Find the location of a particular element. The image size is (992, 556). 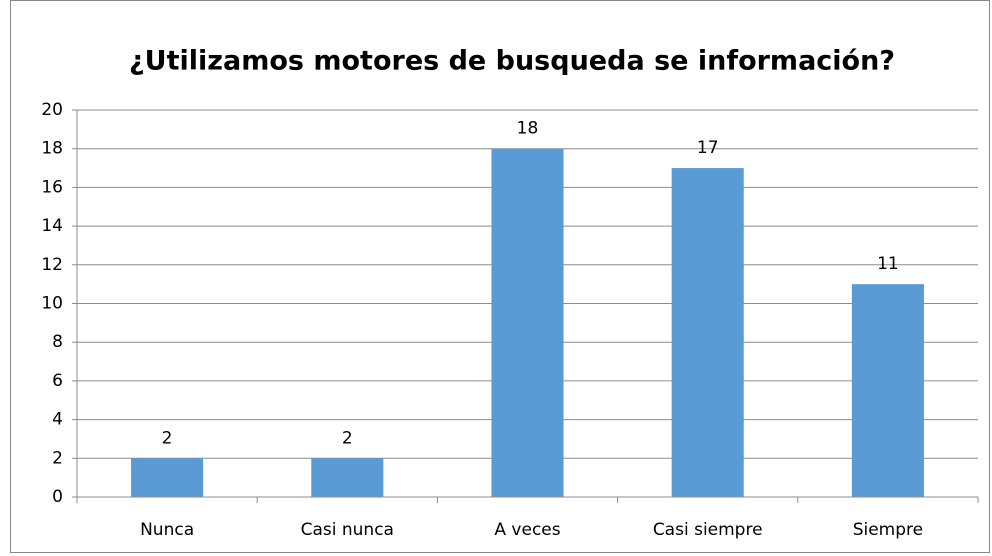

y-tick-label: 2 is located at coordinates (57, 458).